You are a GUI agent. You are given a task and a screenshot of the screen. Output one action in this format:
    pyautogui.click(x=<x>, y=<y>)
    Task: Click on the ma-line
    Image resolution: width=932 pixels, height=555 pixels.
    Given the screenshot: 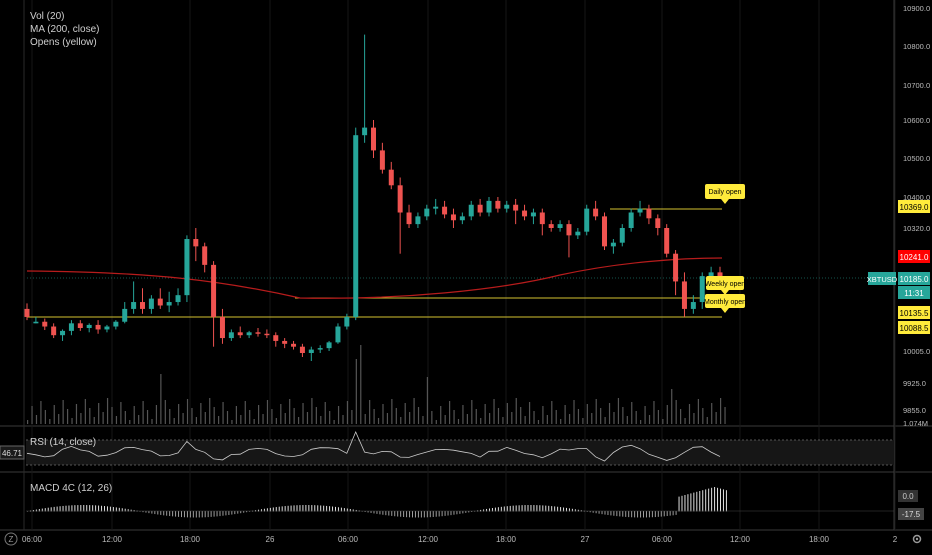 What is the action you would take?
    pyautogui.click(x=374, y=278)
    